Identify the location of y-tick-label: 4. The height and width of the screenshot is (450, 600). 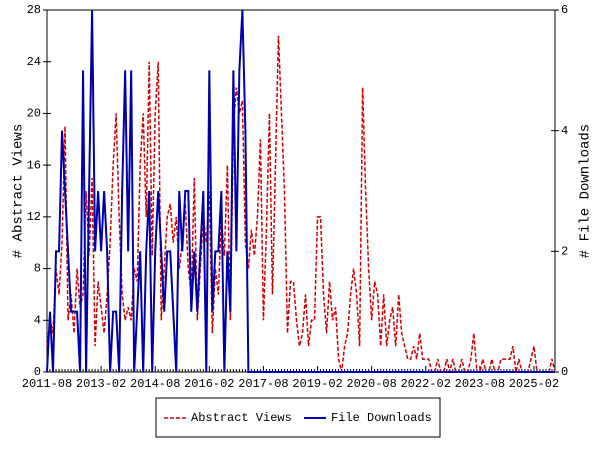
(37, 320).